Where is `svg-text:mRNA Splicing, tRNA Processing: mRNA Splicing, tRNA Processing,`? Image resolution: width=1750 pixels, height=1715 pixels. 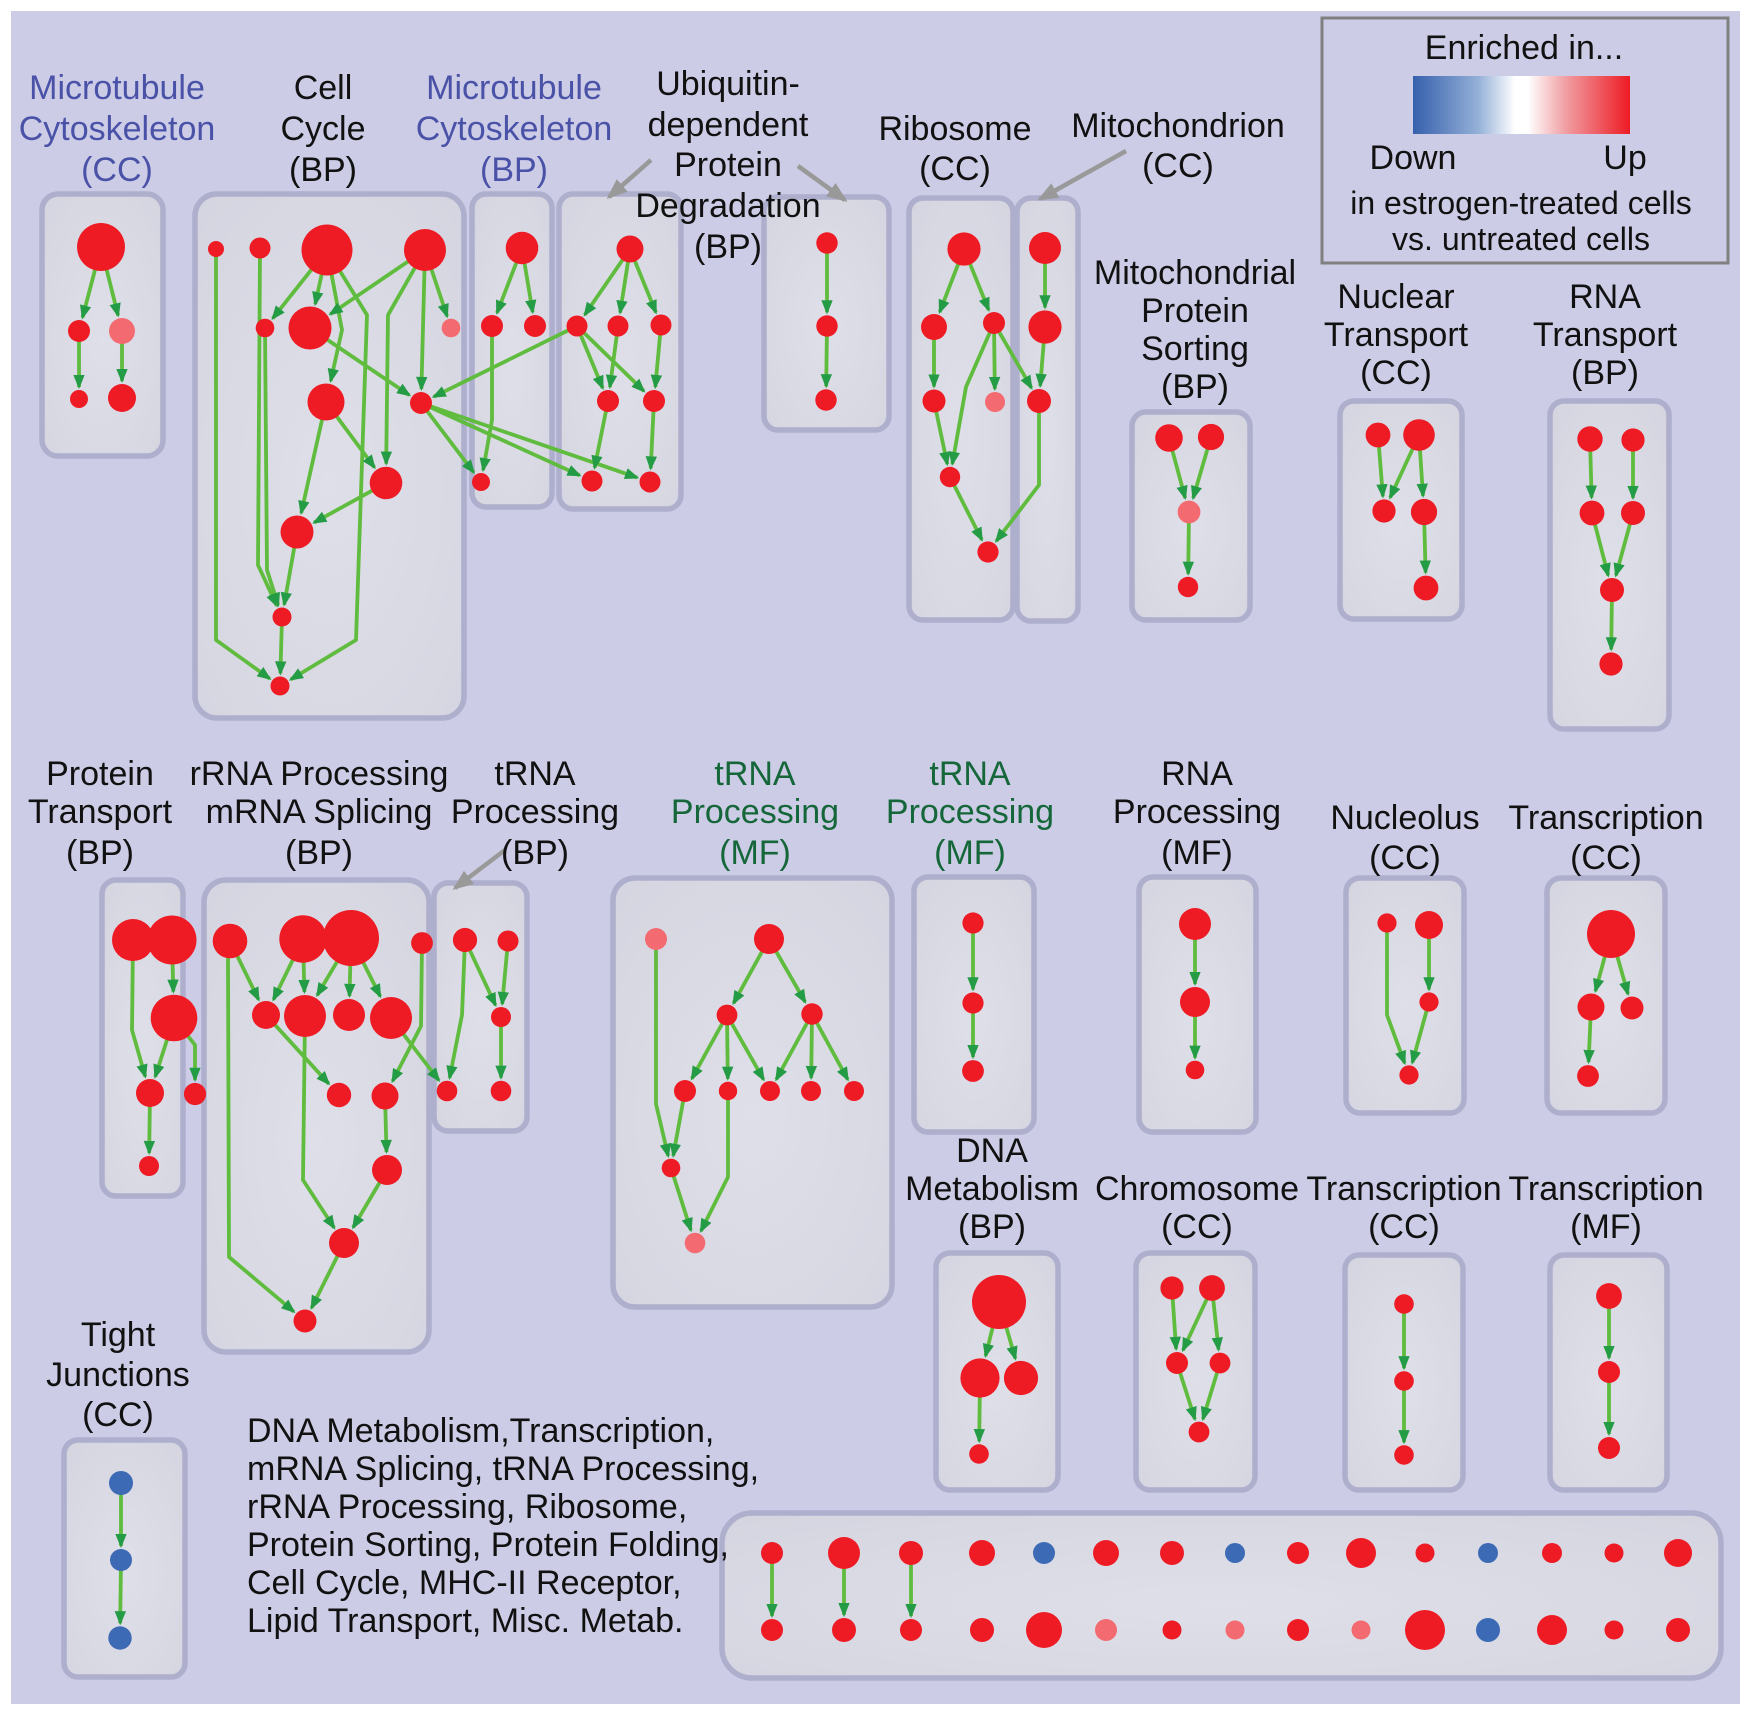
svg-text:mRNA Splicing, tRNA Processing: mRNA Splicing, tRNA Processing, is located at coordinates (503, 1469).